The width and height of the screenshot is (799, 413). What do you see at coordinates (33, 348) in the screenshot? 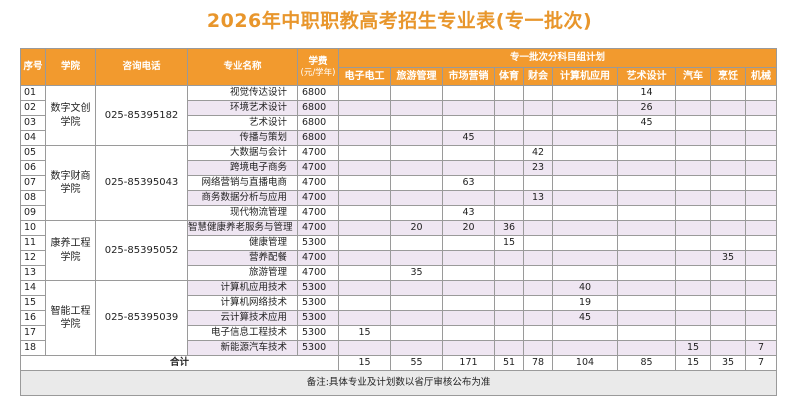
I see `seq-cell: 18` at bounding box center [33, 348].